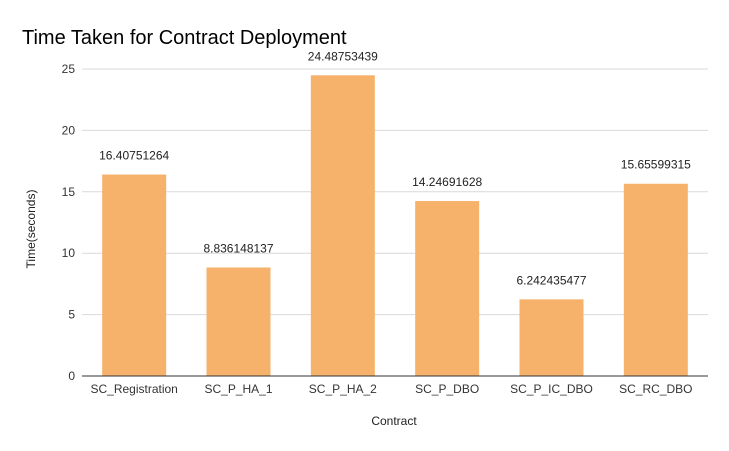 The height and width of the screenshot is (451, 729). Describe the element at coordinates (394, 421) in the screenshot. I see `x-axis-title: Contract` at that location.